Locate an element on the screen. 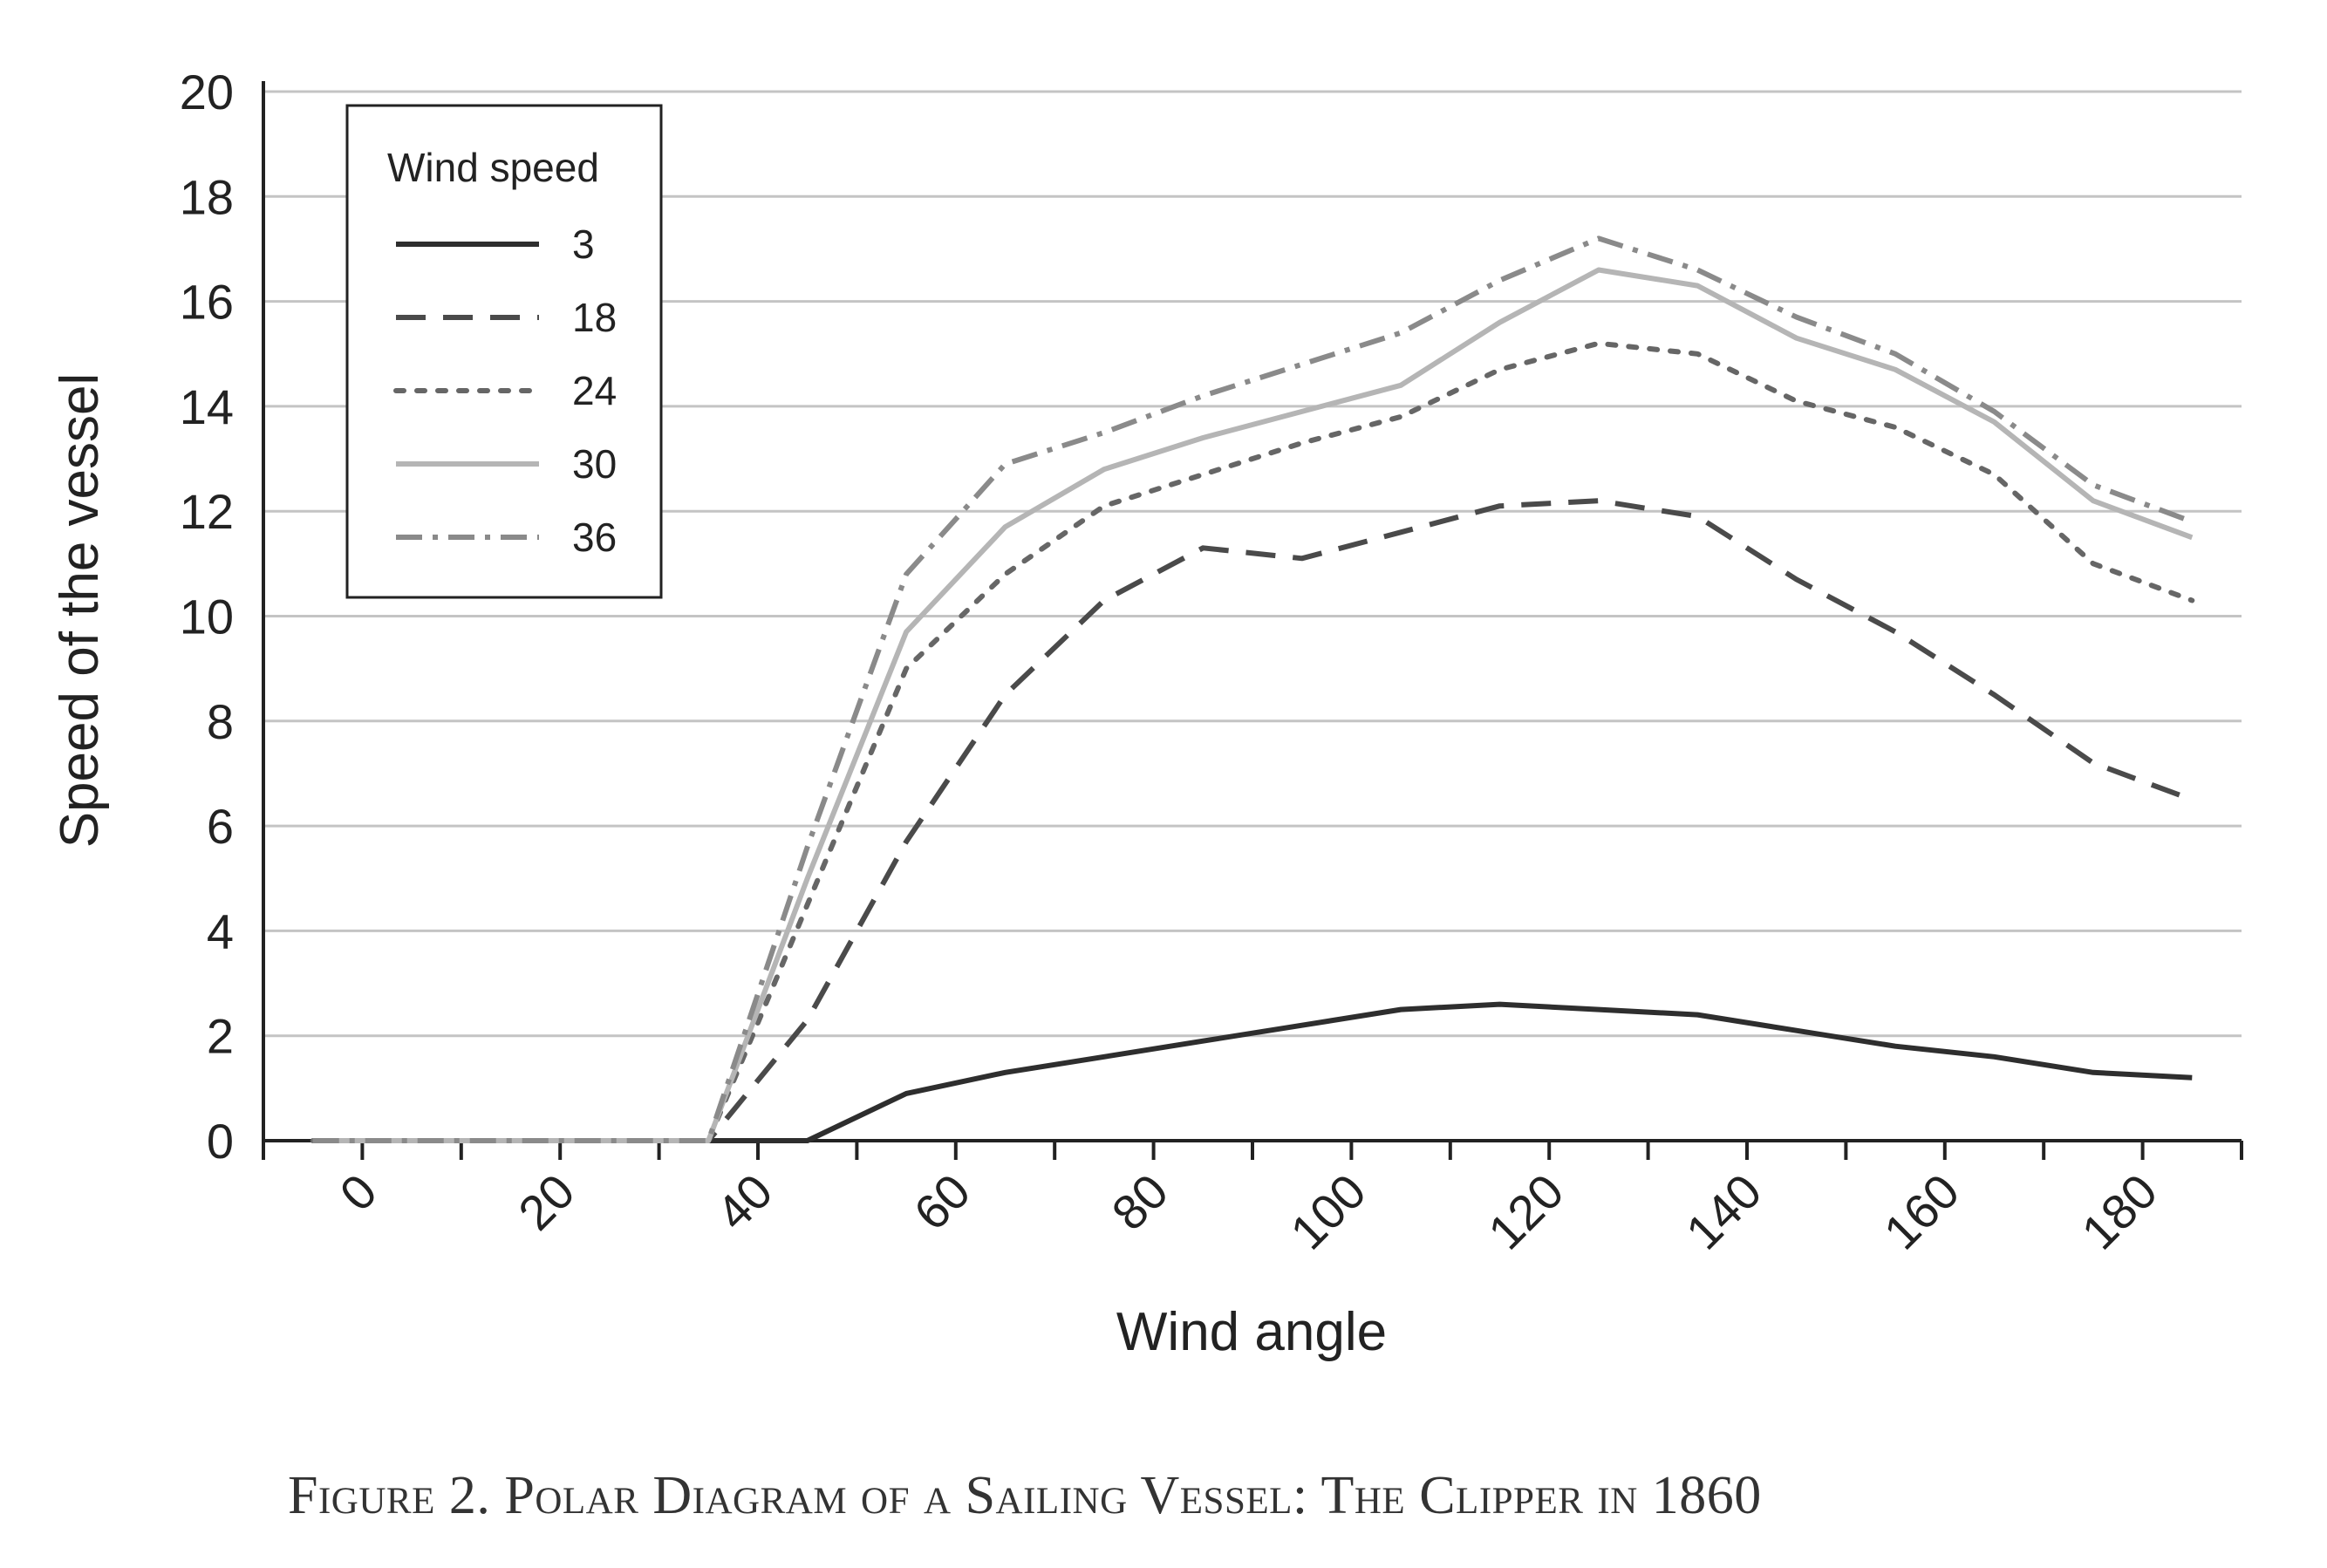  legend-items: 3 18 24 30 36 is located at coordinates (505, 391).